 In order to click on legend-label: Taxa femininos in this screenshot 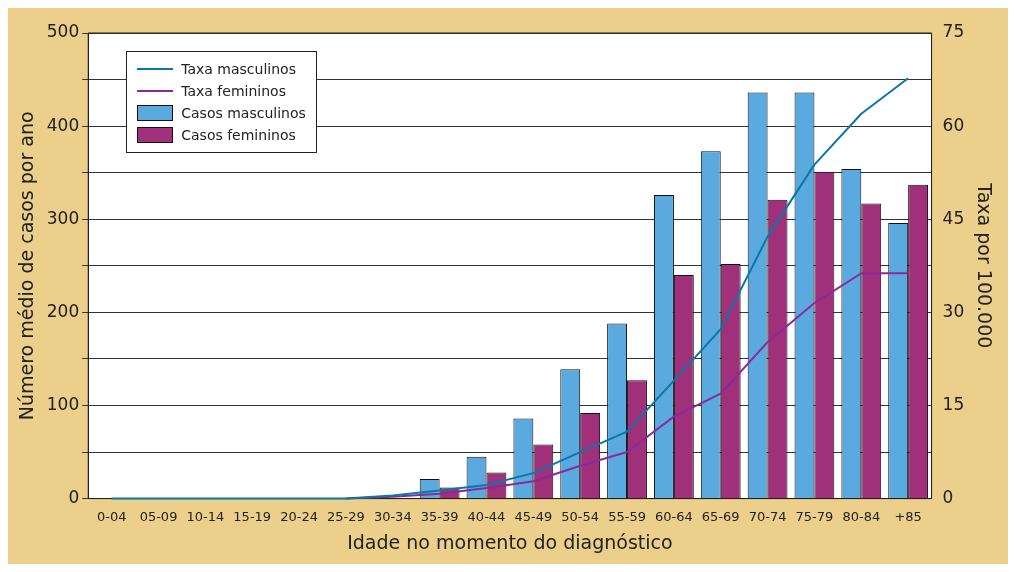, I will do `click(233, 91)`.